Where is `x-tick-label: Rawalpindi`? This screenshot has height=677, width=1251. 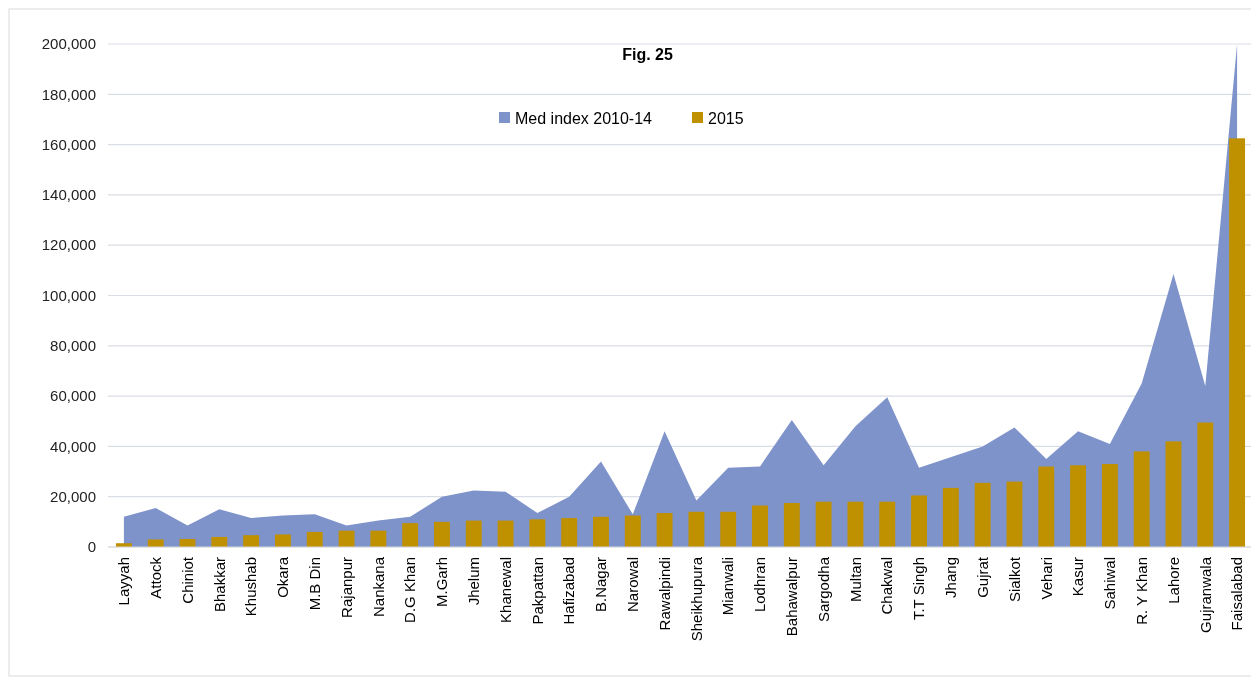 x-tick-label: Rawalpindi is located at coordinates (664, 594).